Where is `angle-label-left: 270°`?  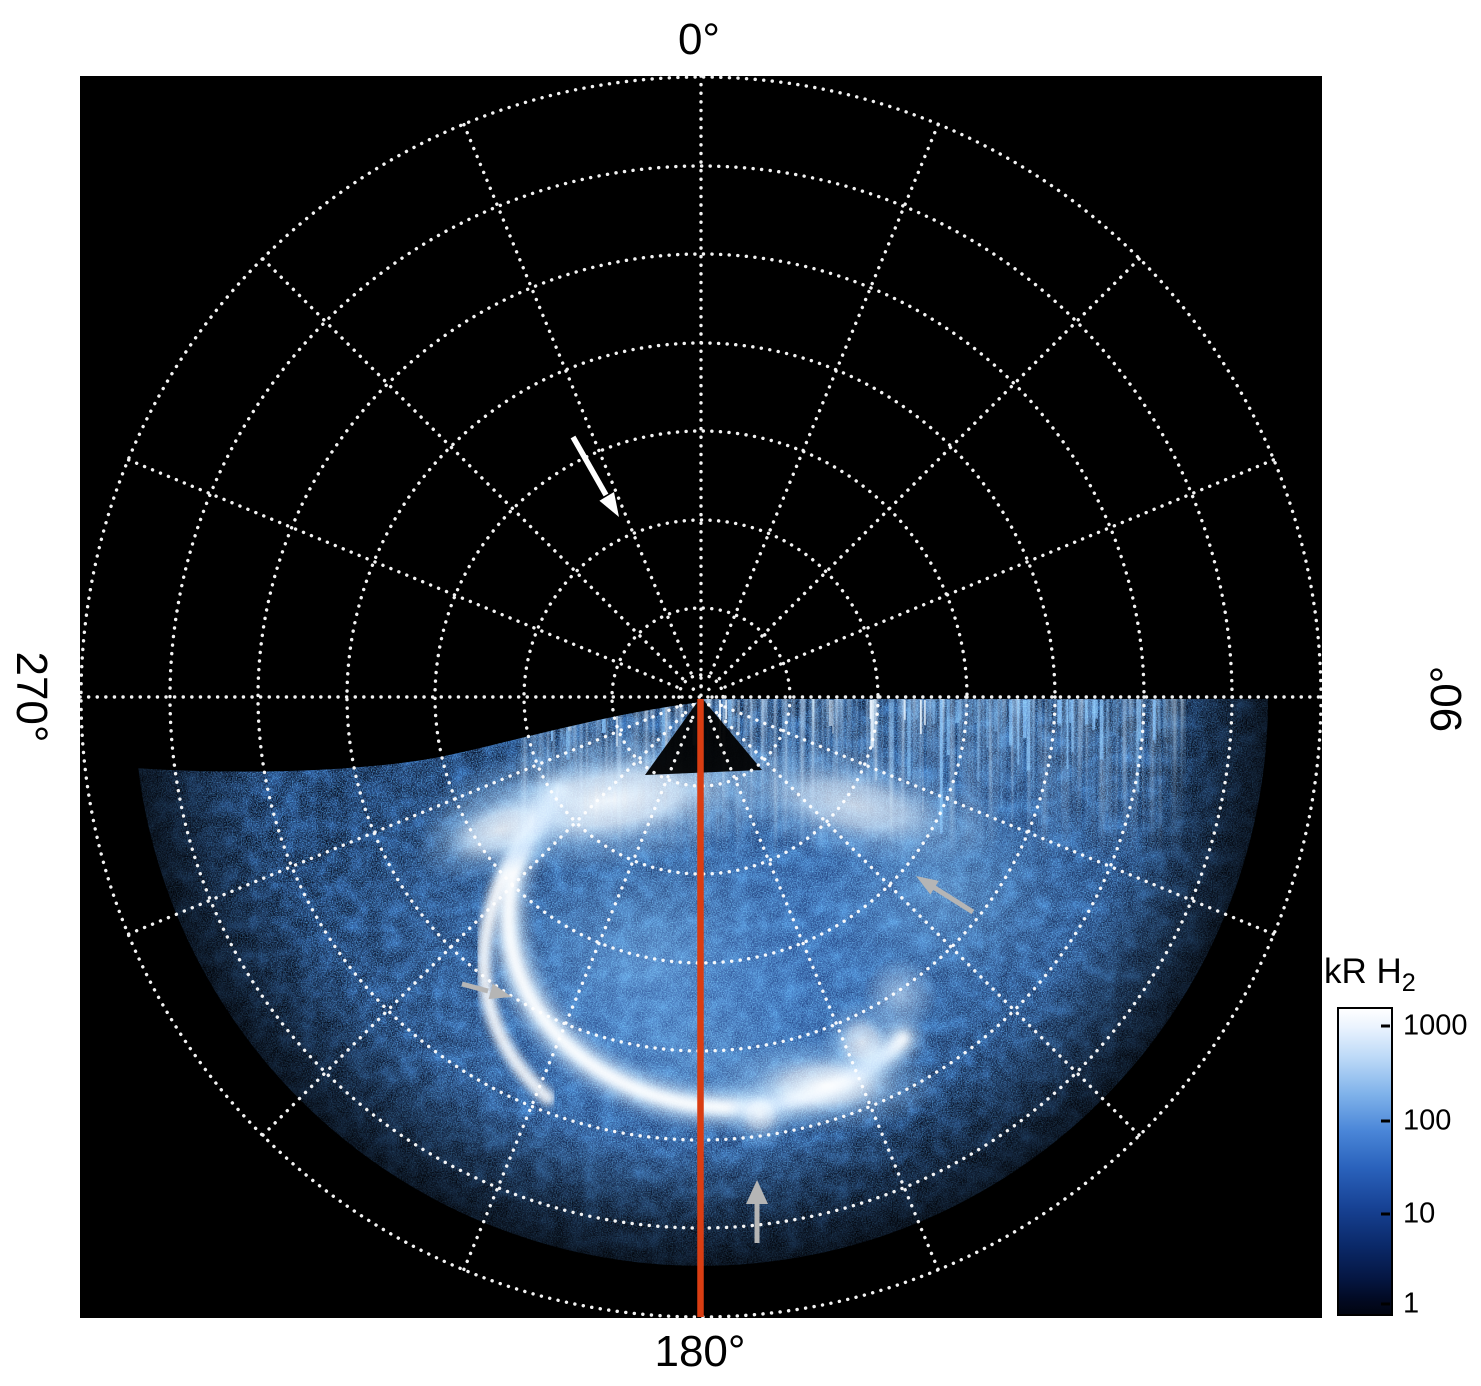 angle-label-left: 270° is located at coordinates (31, 697).